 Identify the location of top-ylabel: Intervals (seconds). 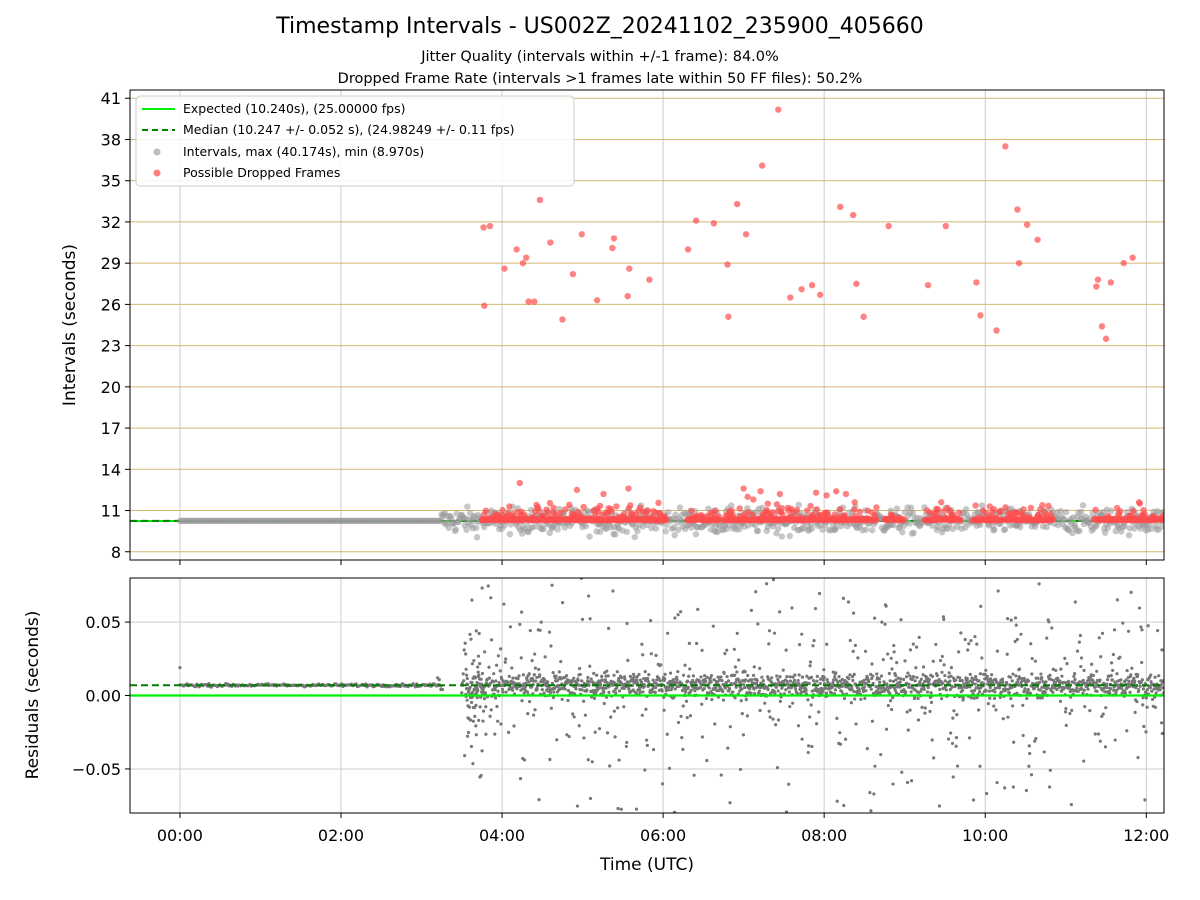
(70, 325).